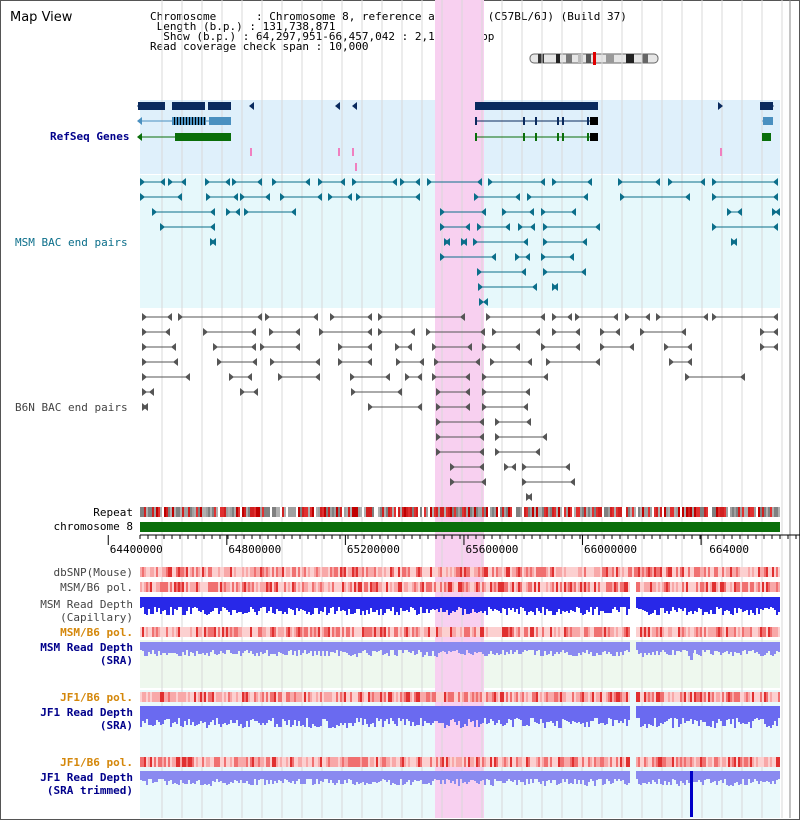 This screenshot has width=800, height=820. What do you see at coordinates (594, 58) in the screenshot?
I see `chromosome-ideogram` at bounding box center [594, 58].